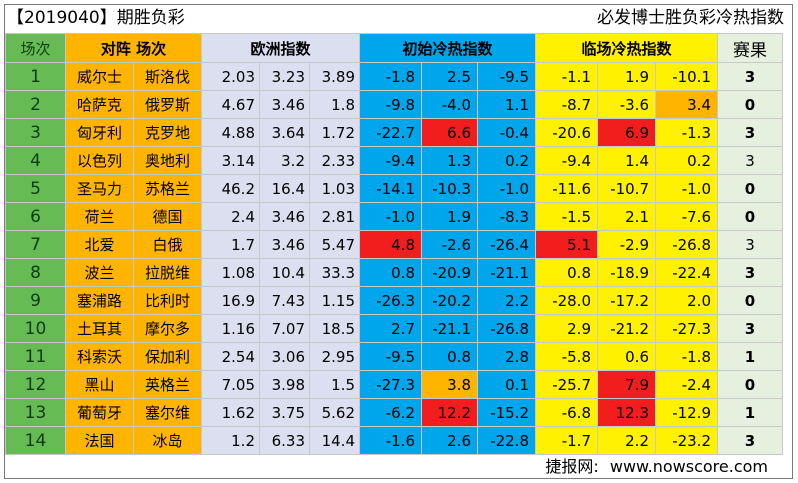 The width and height of the screenshot is (798, 483). What do you see at coordinates (506, 104) in the screenshot?
I see `initial-index-cell: 1.1` at bounding box center [506, 104].